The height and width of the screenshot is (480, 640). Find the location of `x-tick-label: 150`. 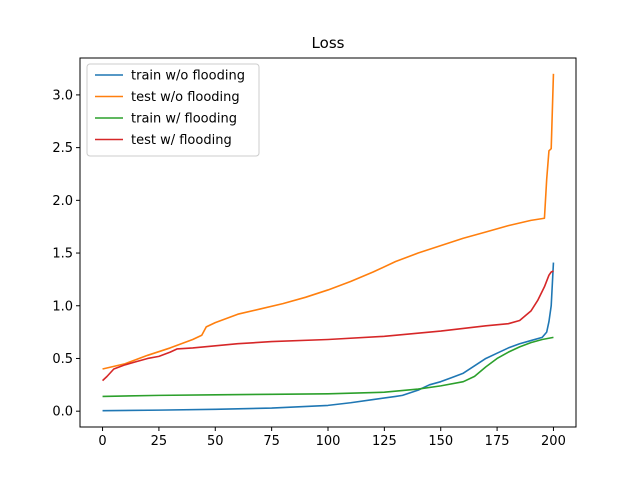

x-tick-label: 150 is located at coordinates (440, 441).